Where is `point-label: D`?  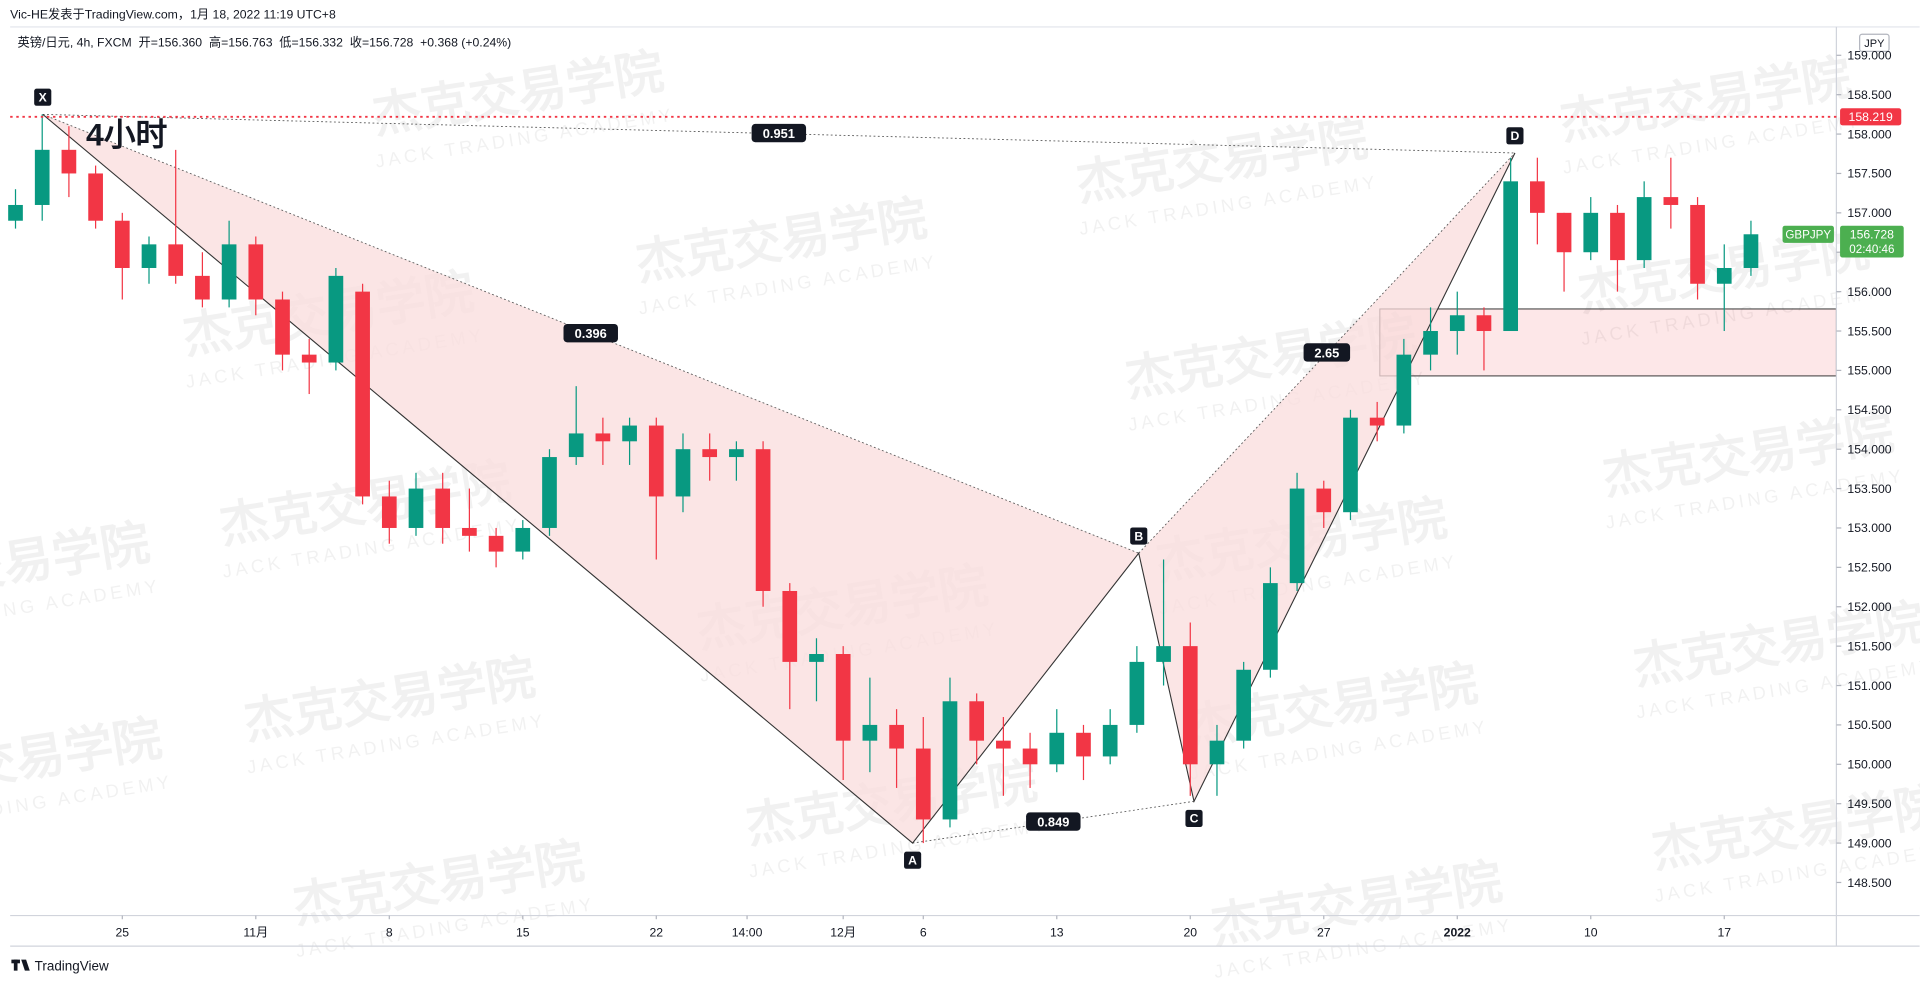 point-label: D is located at coordinates (1515, 136).